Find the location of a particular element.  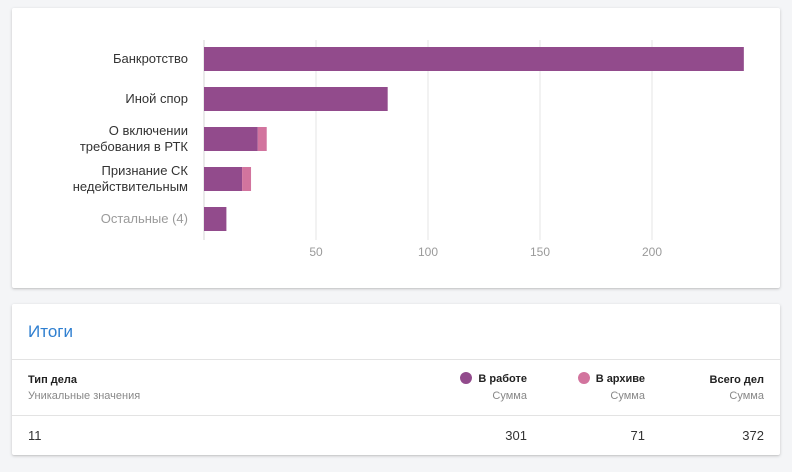

col-archive-header: В архиве is located at coordinates (588, 378).